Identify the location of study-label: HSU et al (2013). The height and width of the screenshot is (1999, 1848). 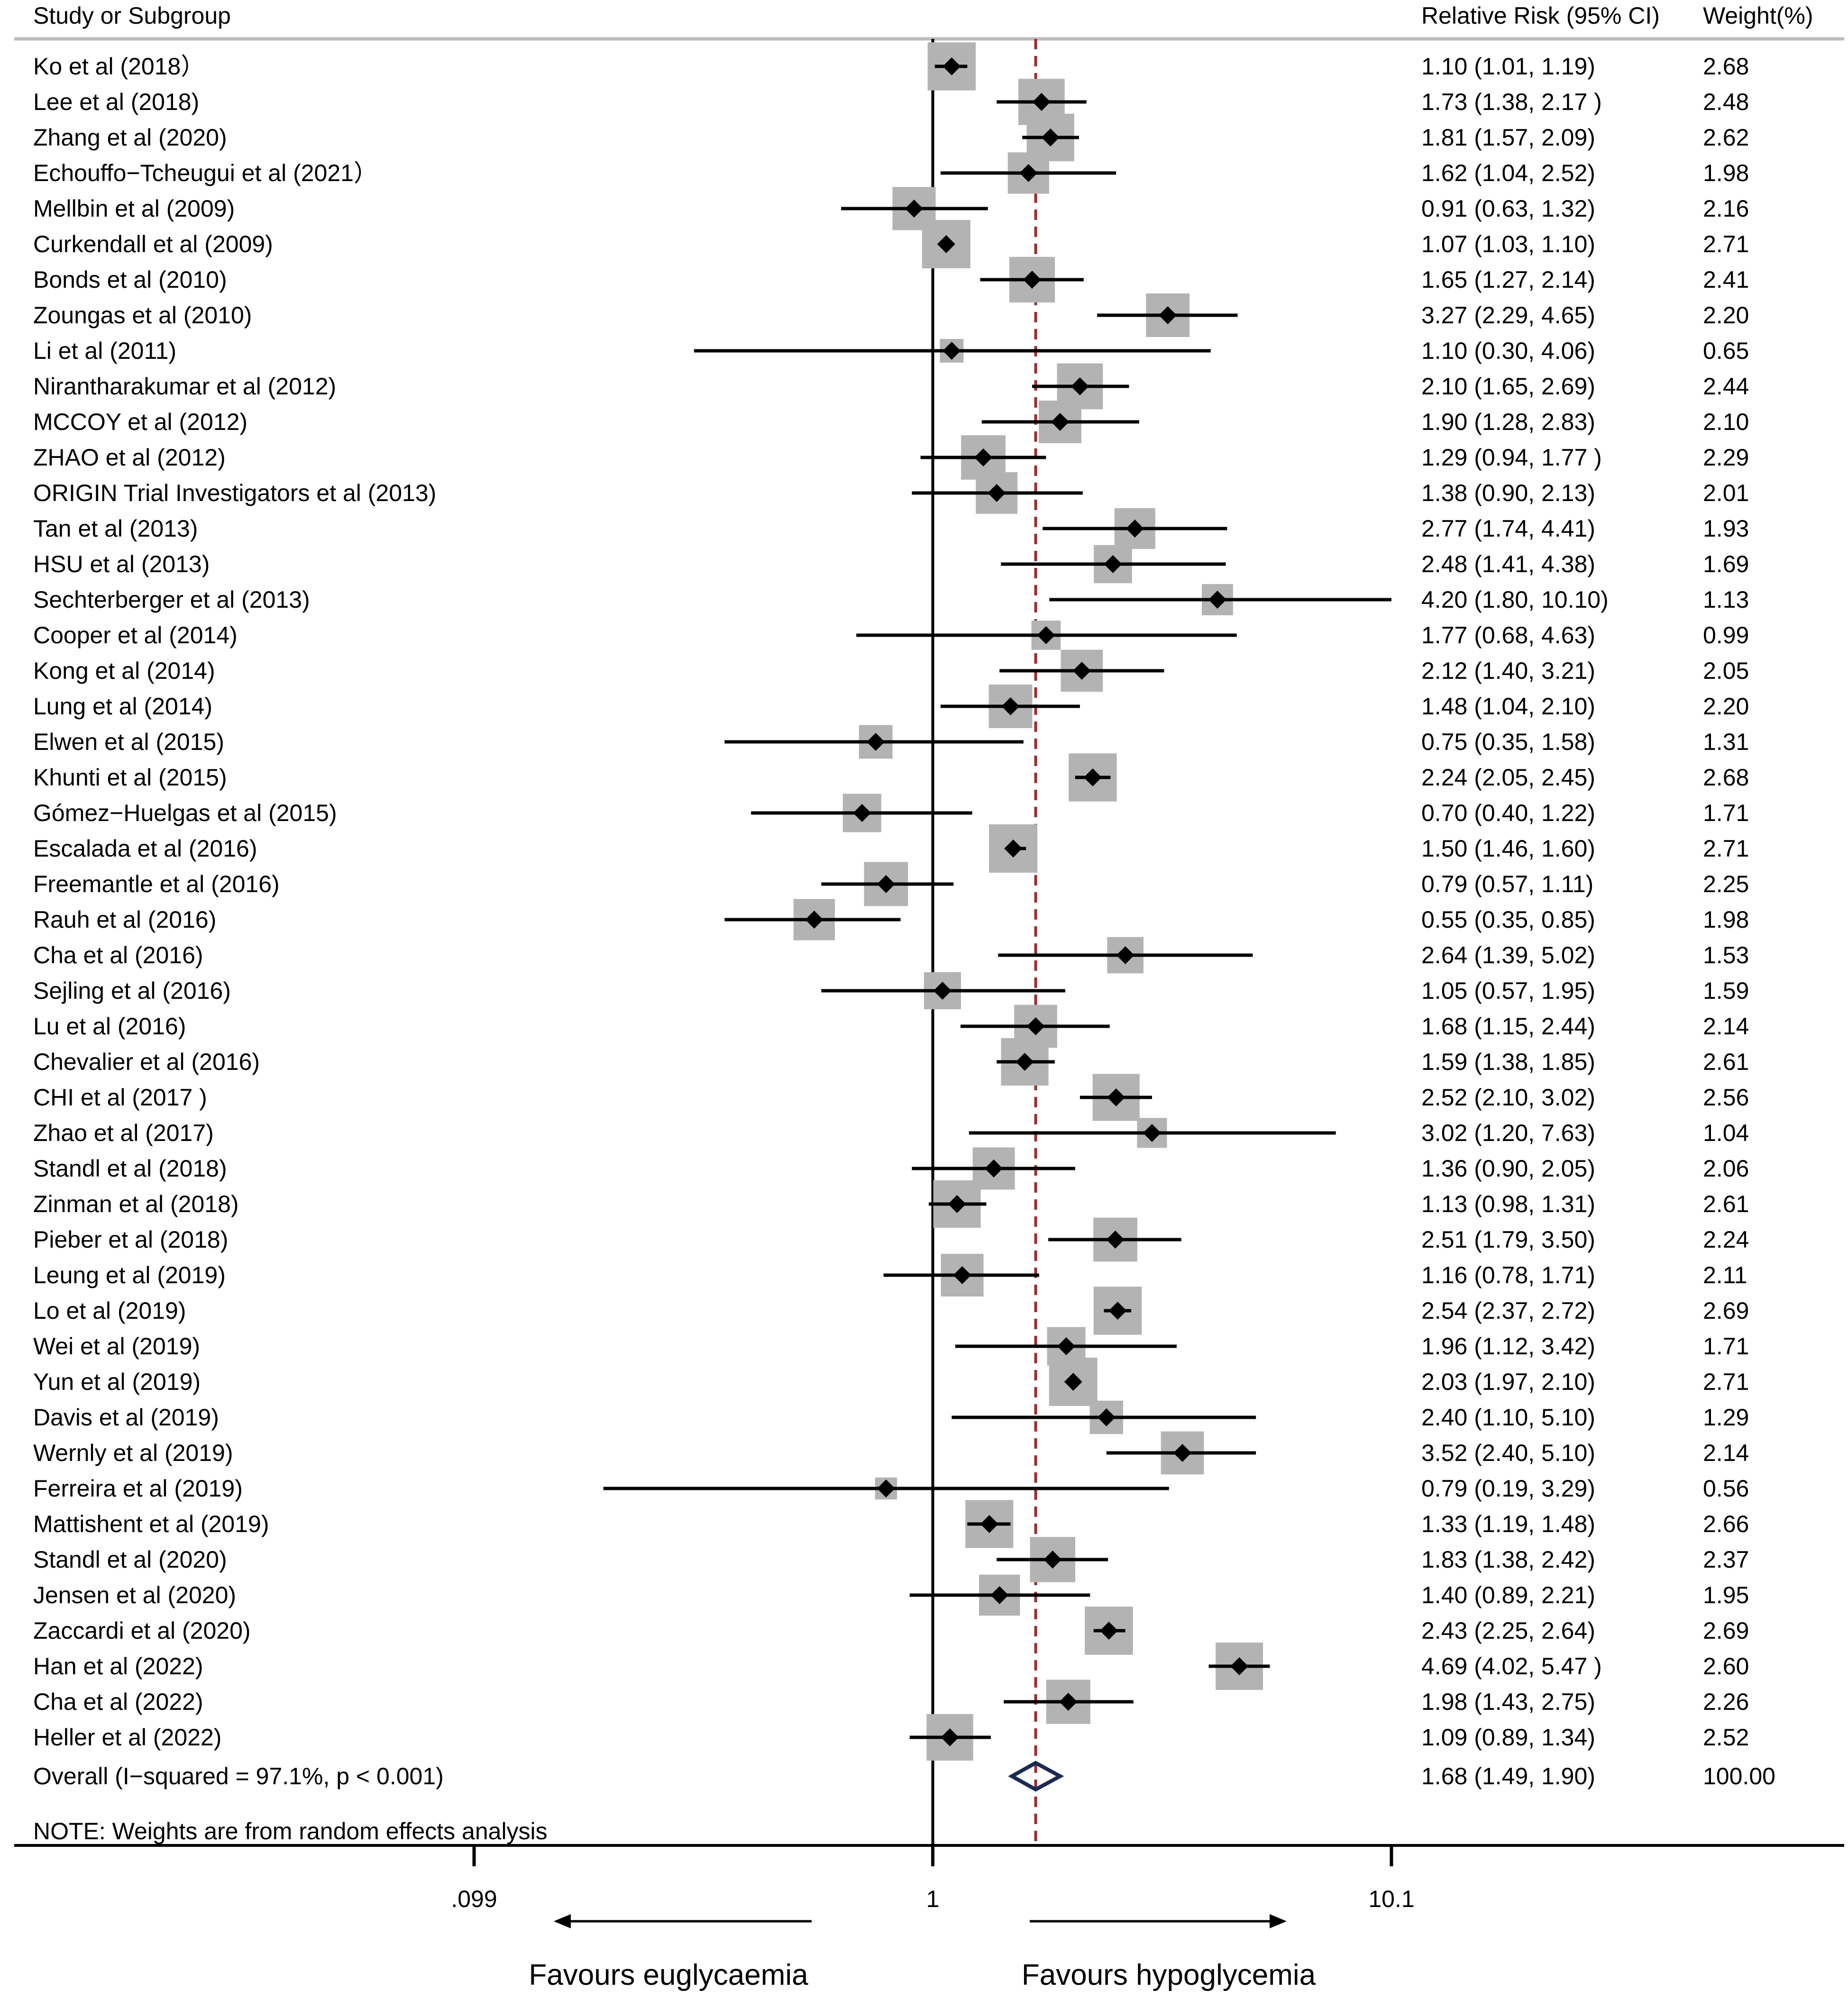
(121, 564).